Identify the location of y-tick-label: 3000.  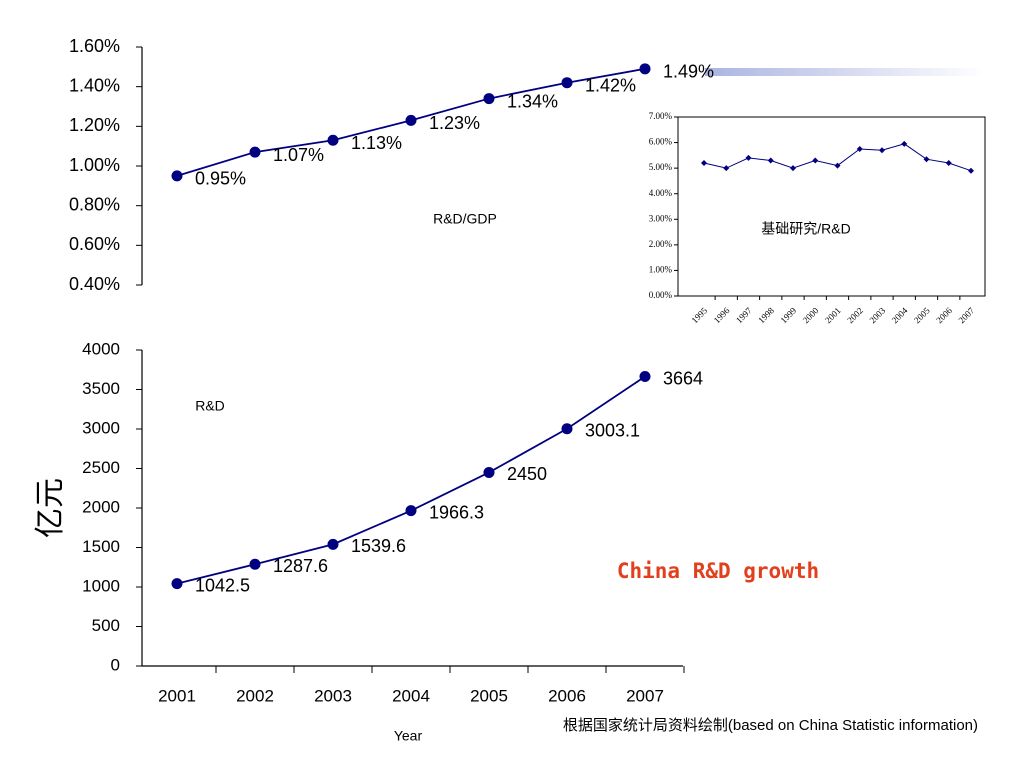
(101, 427).